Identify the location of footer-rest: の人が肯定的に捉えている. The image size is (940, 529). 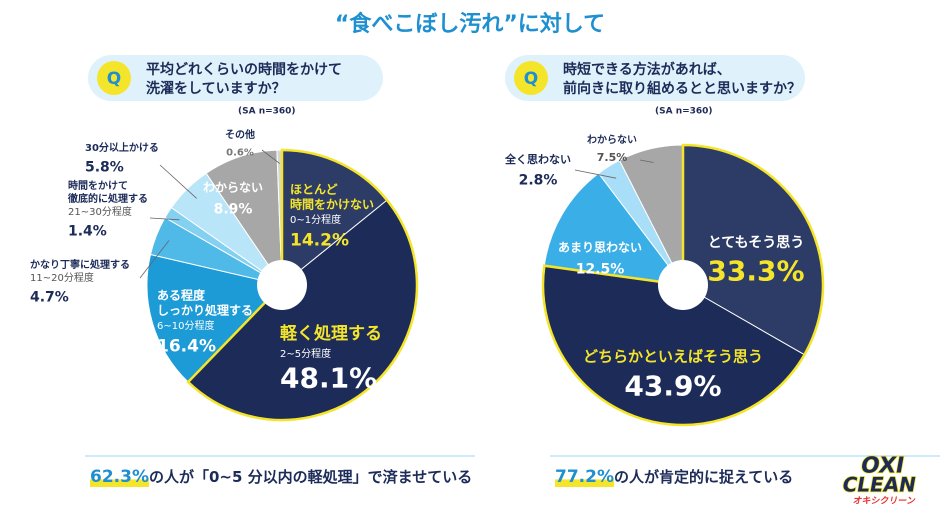
(703, 477).